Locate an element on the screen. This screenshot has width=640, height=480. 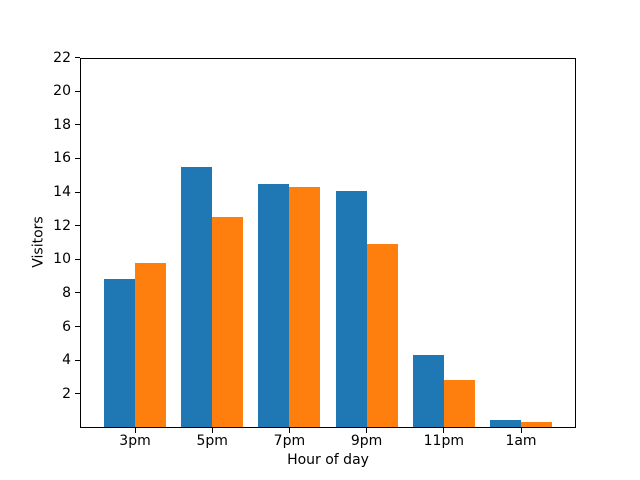
x-tick-label-5pm: 5pm is located at coordinates (212, 441).